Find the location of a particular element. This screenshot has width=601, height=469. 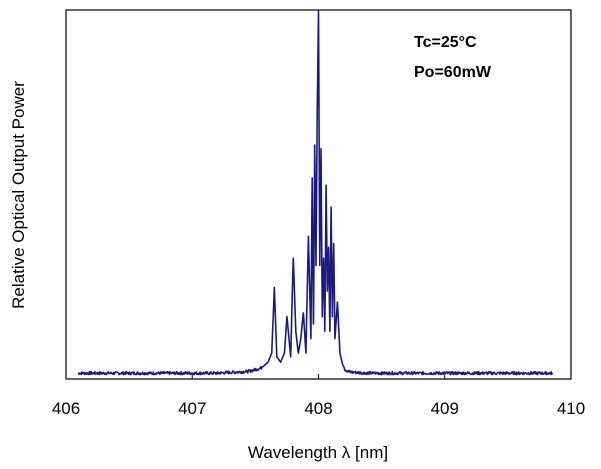

x-tick-label: 409 is located at coordinates (445, 408).